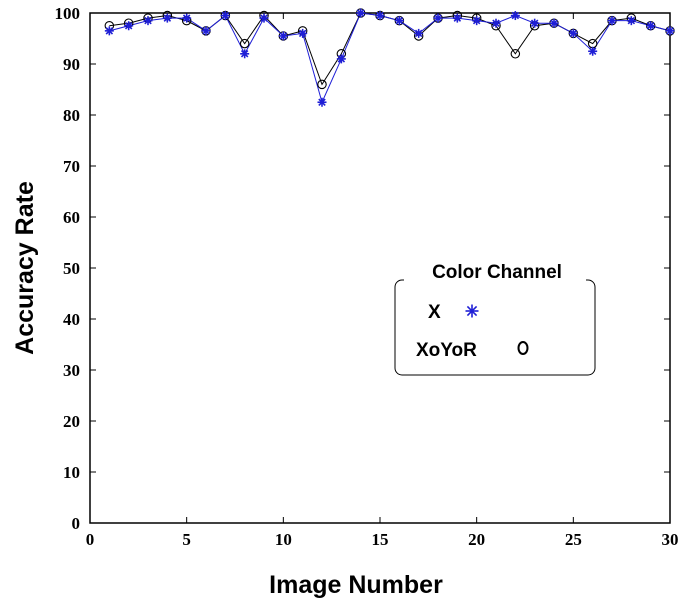 The height and width of the screenshot is (599, 680). Describe the element at coordinates (71, 217) in the screenshot. I see `y-tick-label: 60` at that location.